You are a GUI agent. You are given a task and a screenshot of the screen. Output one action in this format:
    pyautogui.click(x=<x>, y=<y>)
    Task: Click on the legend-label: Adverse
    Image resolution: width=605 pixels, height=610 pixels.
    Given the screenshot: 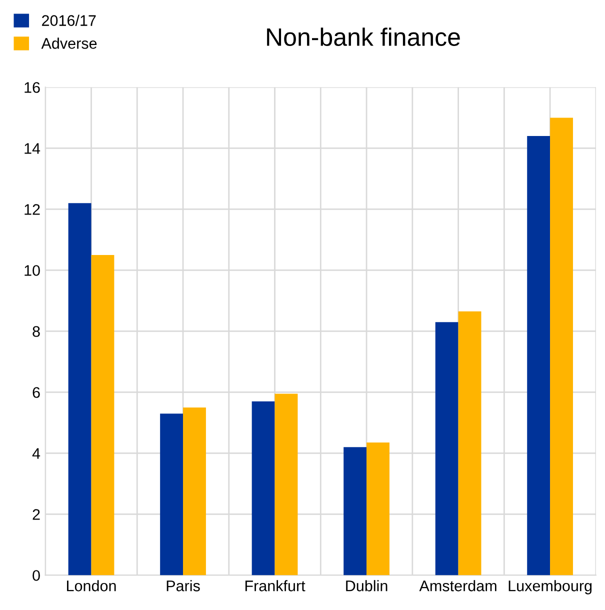 What is the action you would take?
    pyautogui.click(x=69, y=43)
    